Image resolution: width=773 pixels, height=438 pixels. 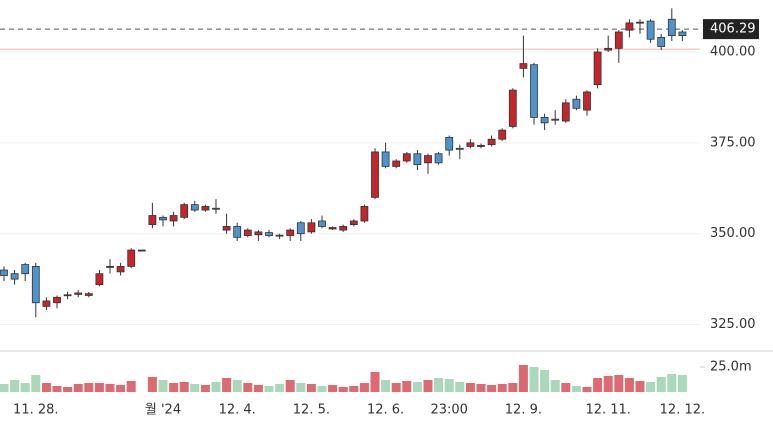 What do you see at coordinates (607, 410) in the screenshot?
I see `x-tick-label: 12. 11.` at bounding box center [607, 410].